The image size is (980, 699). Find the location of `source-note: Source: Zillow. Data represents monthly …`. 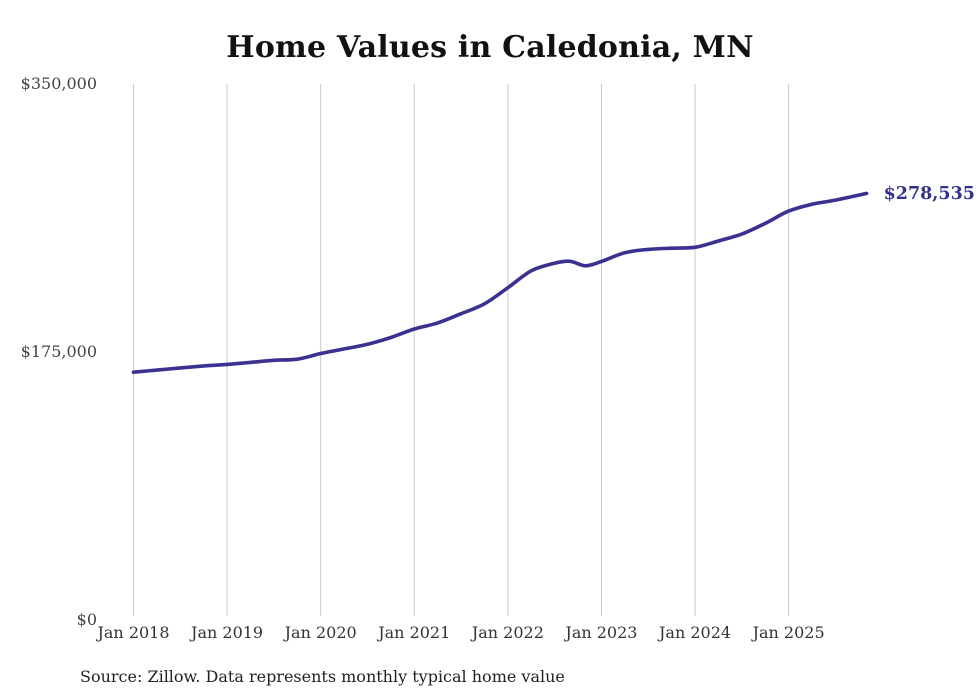

source-note: Source: Zillow. Data represents monthly … is located at coordinates (322, 676).